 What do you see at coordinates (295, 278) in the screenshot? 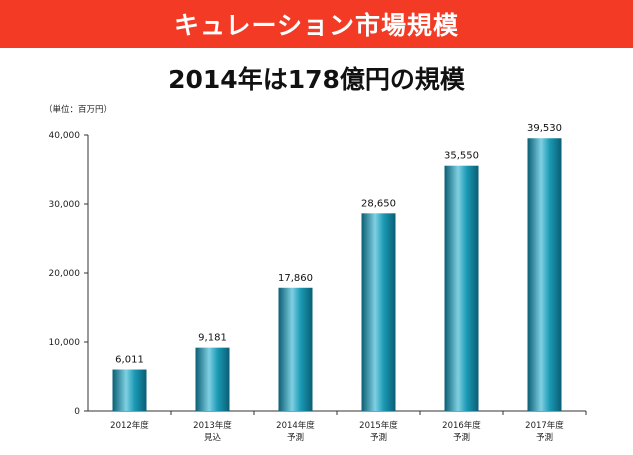
I see `data-label: 17,860` at bounding box center [295, 278].